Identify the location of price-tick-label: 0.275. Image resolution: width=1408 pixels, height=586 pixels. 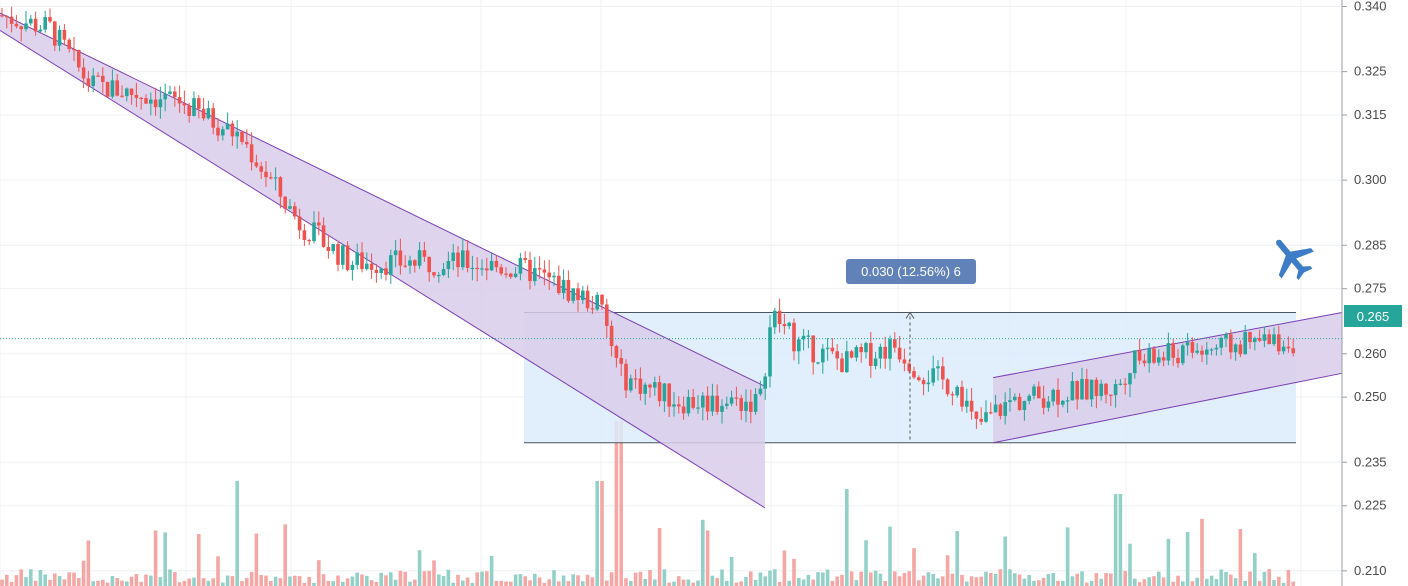
(1370, 288).